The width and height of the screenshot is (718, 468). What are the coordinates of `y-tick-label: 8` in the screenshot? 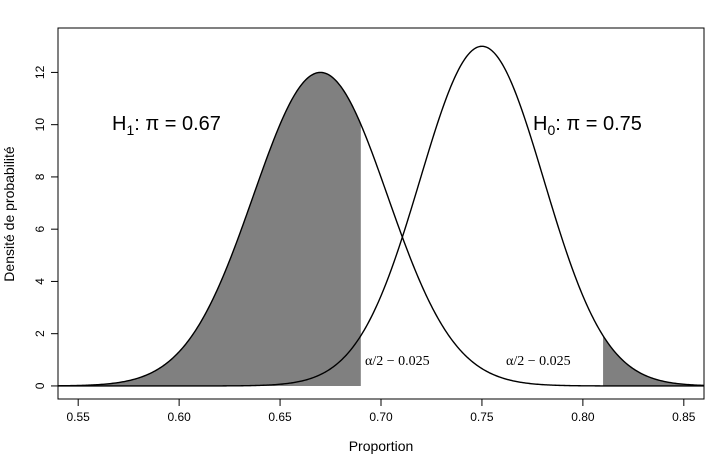 It's located at (40, 176).